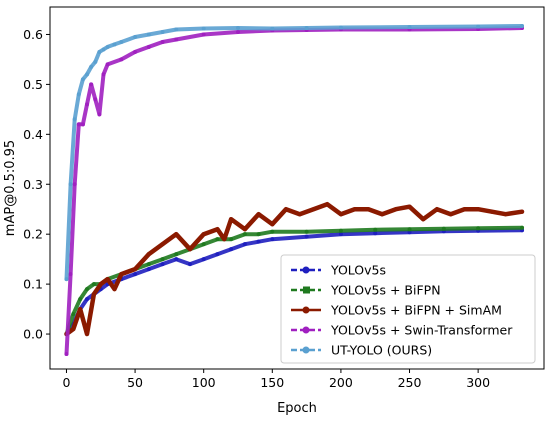  What do you see at coordinates (410, 382) in the screenshot?
I see `x-tick-label: 250` at bounding box center [410, 382].